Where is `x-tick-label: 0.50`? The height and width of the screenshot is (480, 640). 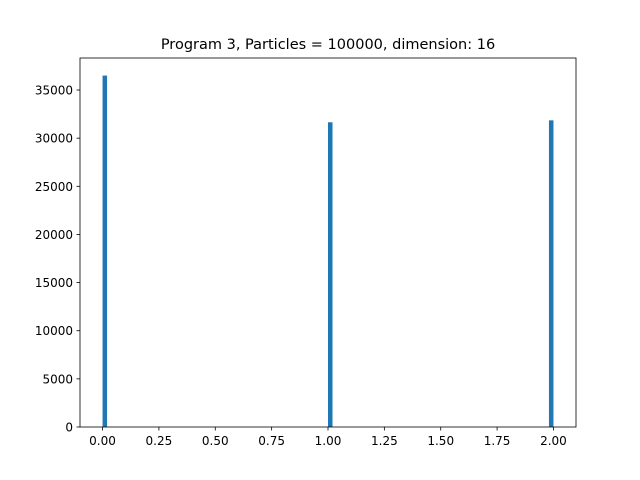
x-tick-label: 0.50 is located at coordinates (215, 441).